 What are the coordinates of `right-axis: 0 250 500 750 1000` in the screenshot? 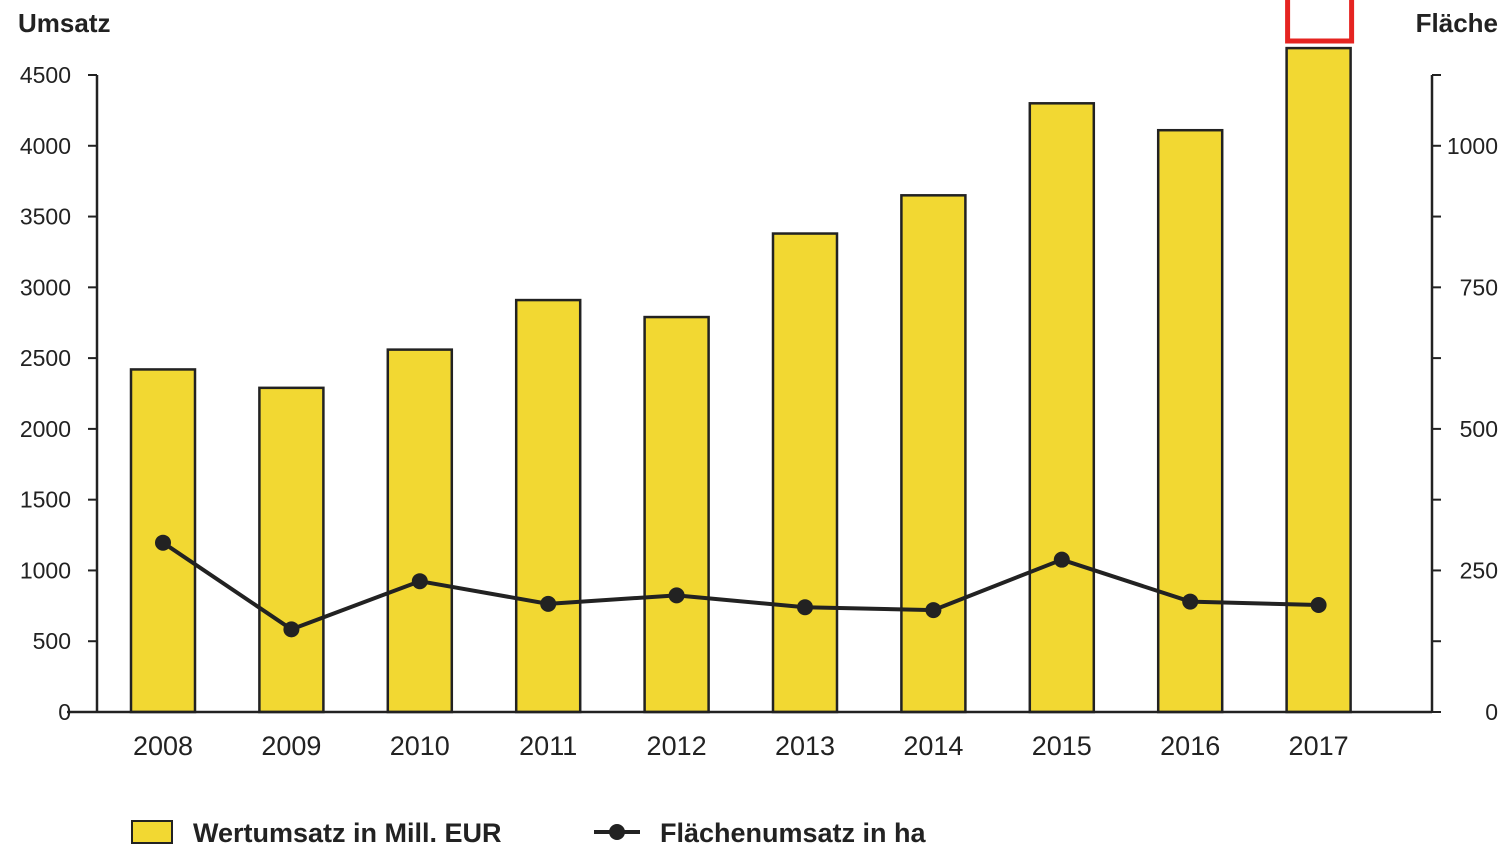 It's located at (1464, 399).